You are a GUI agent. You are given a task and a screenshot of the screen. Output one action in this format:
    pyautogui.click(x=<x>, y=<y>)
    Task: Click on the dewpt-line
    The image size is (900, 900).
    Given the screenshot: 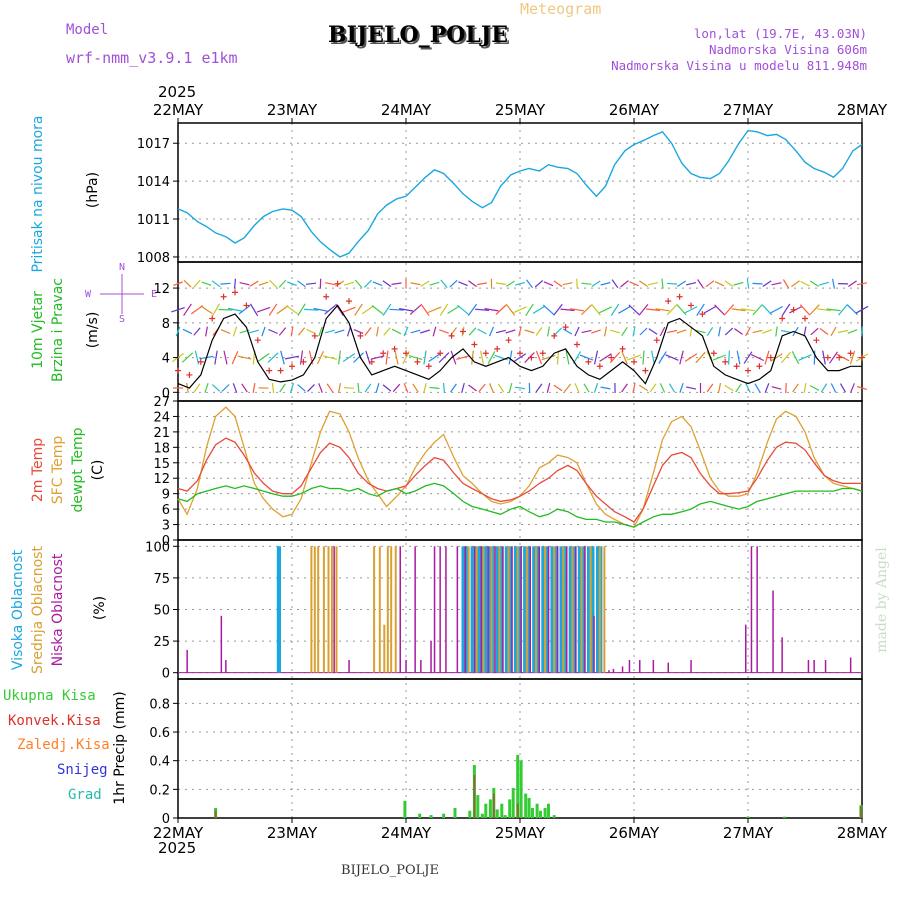 What is the action you would take?
    pyautogui.click(x=520, y=505)
    